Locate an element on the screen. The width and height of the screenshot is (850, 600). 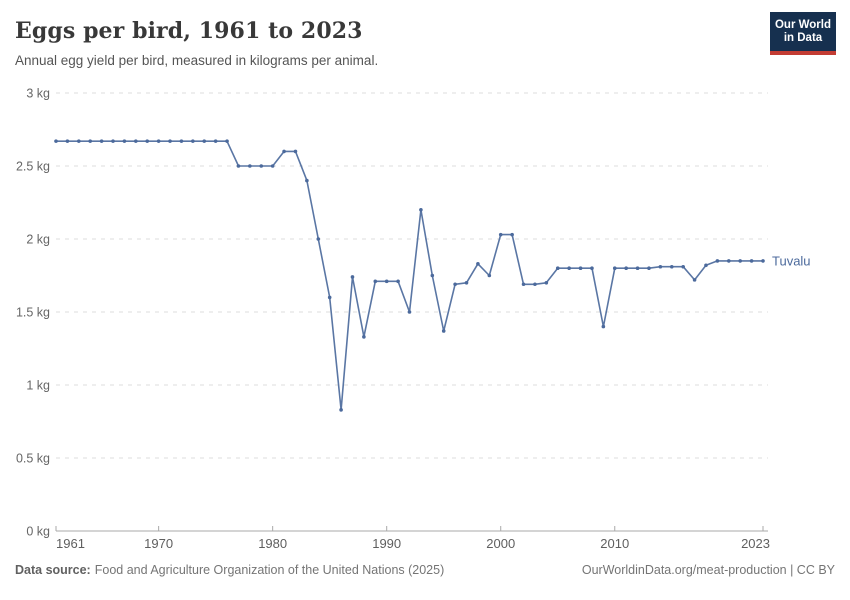
x-axis-tick-label: 1970 is located at coordinates (158, 543).